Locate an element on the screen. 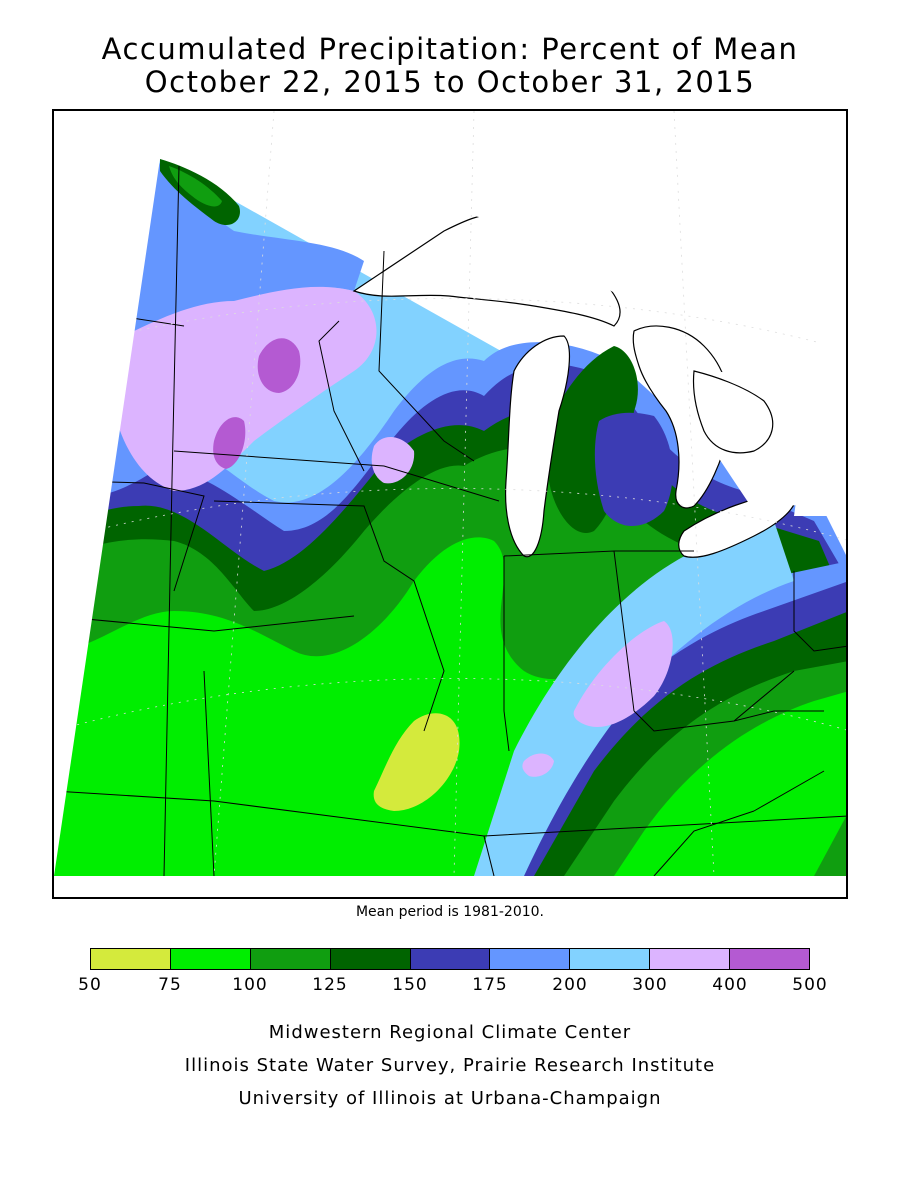  mask-right is located at coordinates (820, 327).